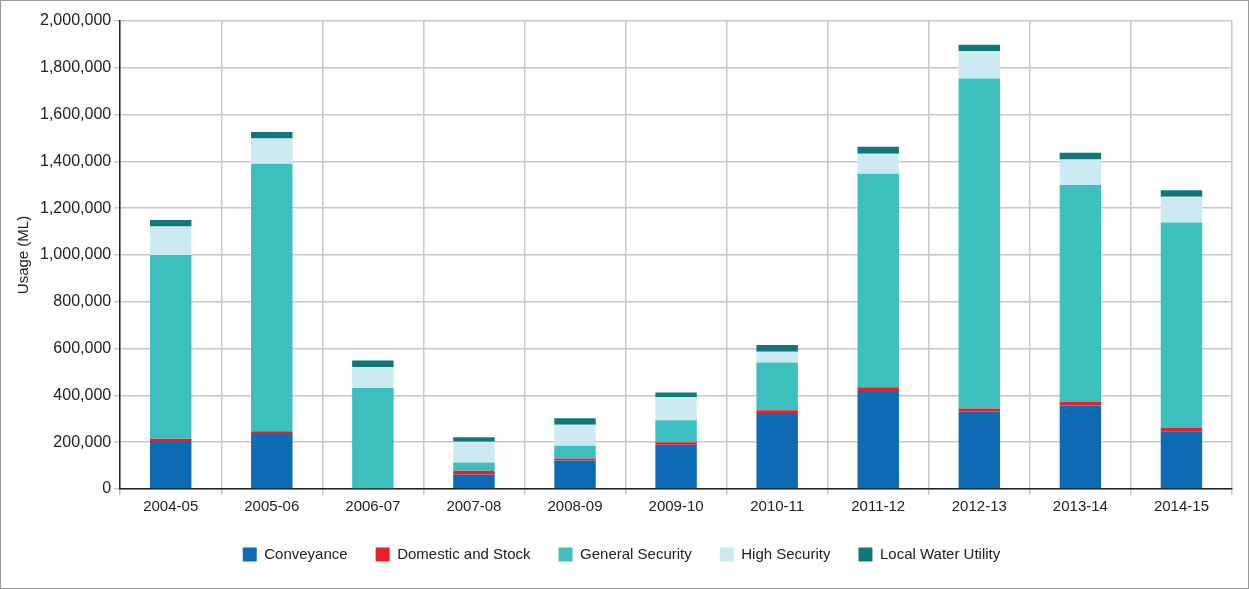  I want to click on x-tick-label: 2008-09, so click(575, 506).